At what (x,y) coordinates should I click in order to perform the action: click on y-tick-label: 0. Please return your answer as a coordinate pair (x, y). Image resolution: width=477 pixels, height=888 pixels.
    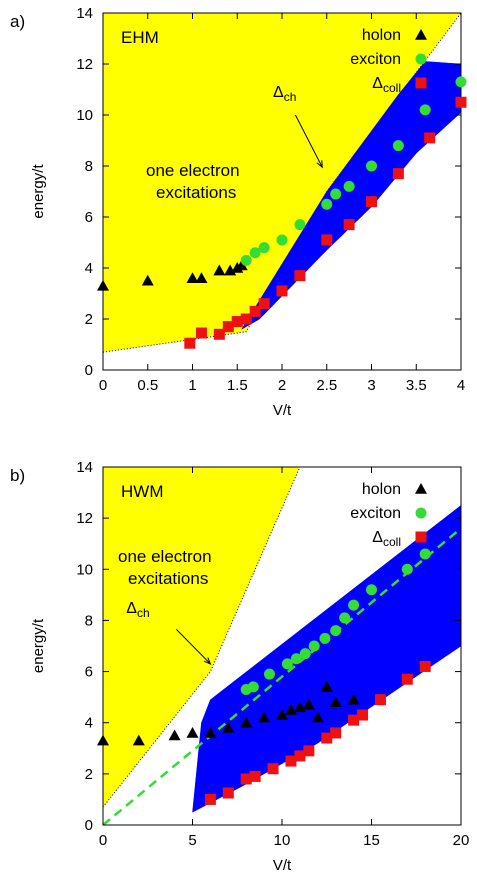
    Looking at the image, I should click on (89, 825).